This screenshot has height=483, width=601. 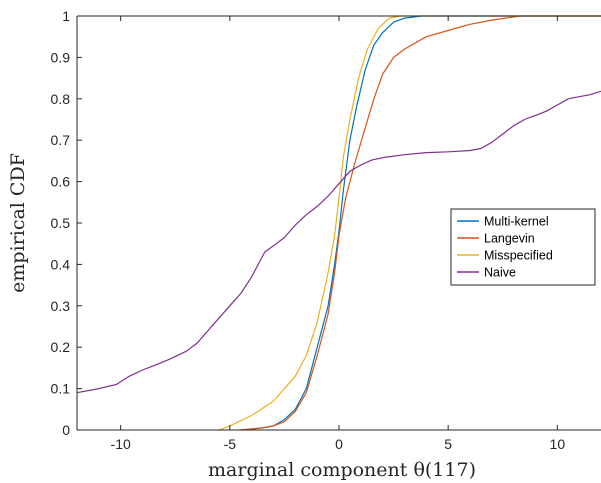 What do you see at coordinates (66, 430) in the screenshot?
I see `y-tick-label: 0` at bounding box center [66, 430].